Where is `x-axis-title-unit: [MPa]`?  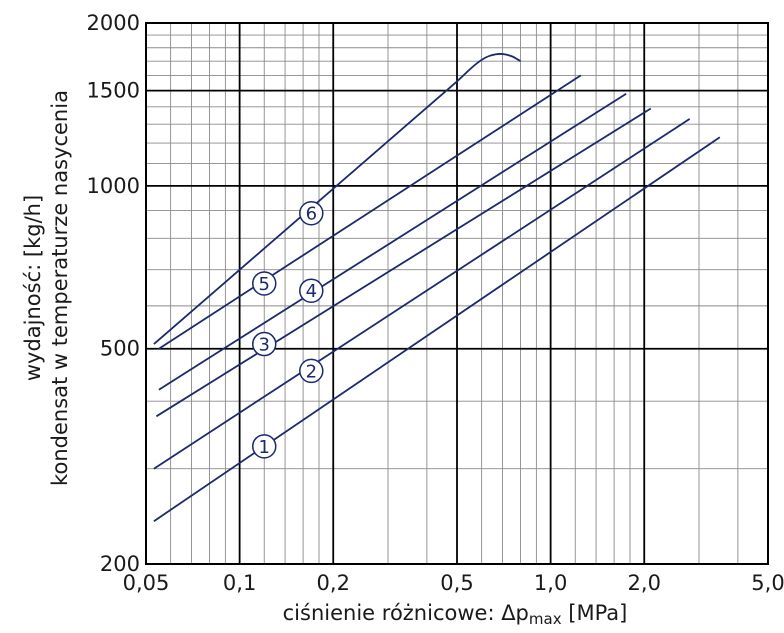
x-axis-title-unit: [MPa] is located at coordinates (595, 613).